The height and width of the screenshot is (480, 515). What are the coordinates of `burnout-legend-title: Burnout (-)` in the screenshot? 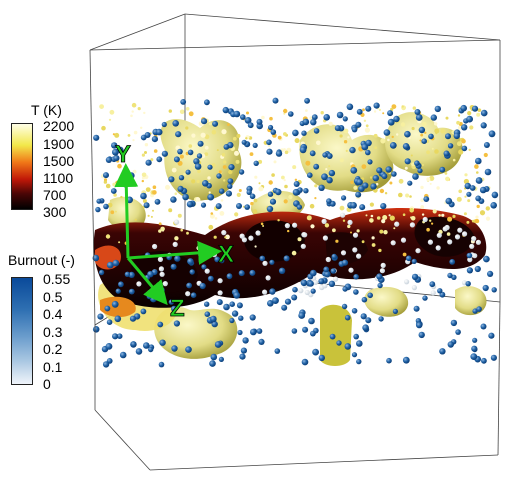 It's located at (41, 260).